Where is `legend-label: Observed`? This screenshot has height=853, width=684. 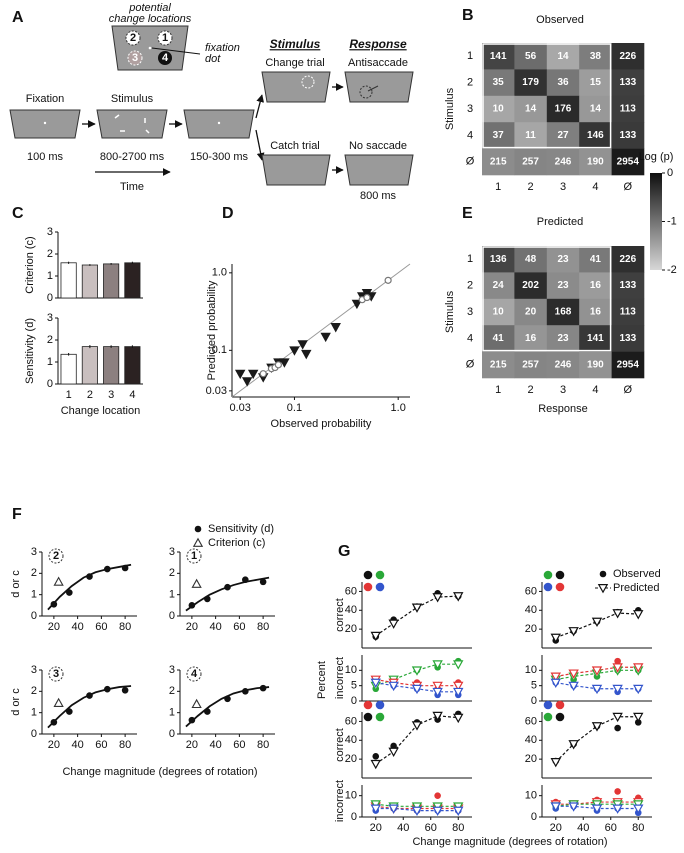 legend-label: Observed is located at coordinates (637, 574).